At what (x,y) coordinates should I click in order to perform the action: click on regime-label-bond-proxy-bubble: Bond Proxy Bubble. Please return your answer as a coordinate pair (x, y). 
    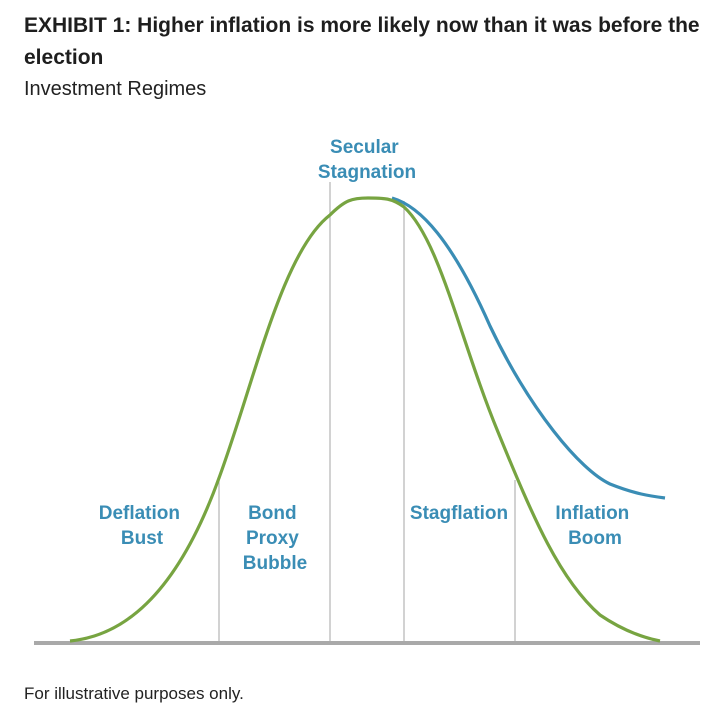
    Looking at the image, I should click on (275, 538).